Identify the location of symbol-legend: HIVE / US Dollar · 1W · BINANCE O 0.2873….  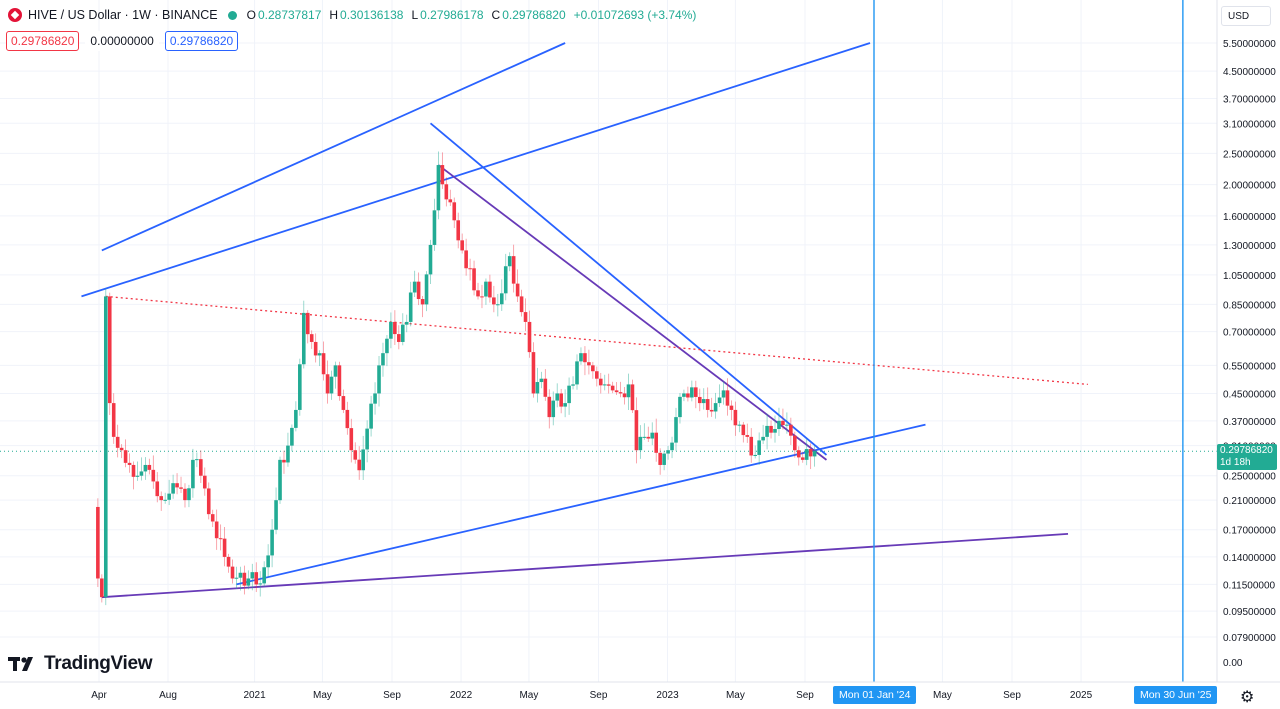
(356, 15).